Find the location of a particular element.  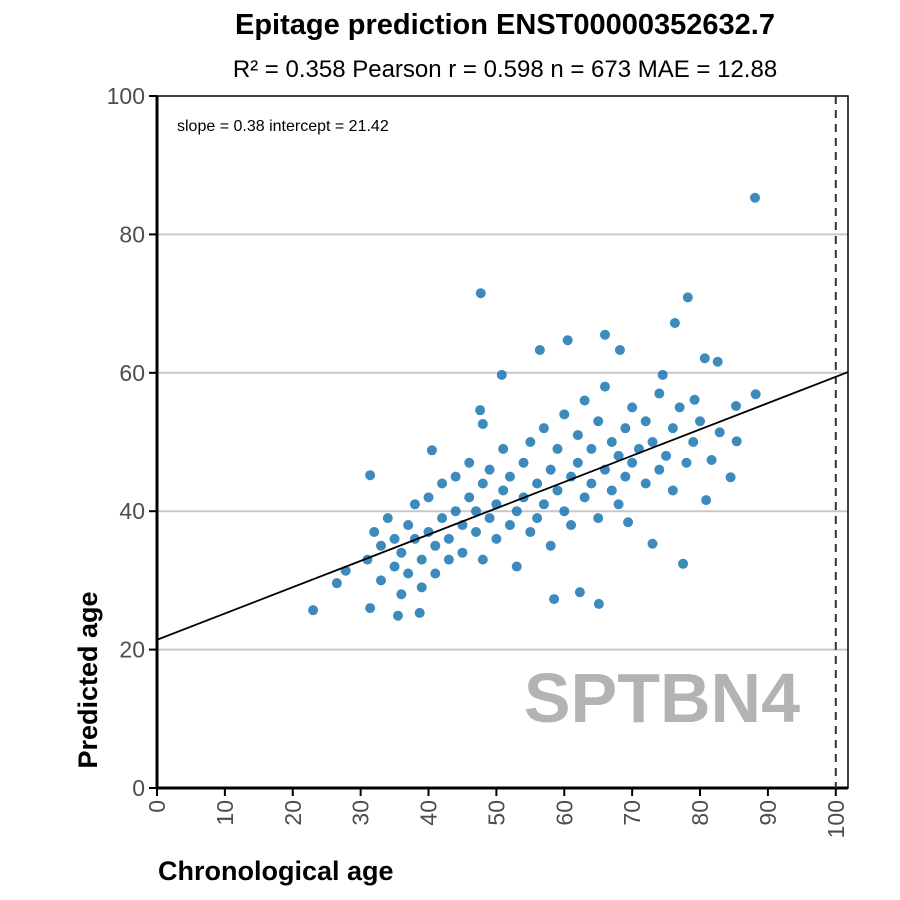

x-tick-label: 0 is located at coordinates (157, 806).